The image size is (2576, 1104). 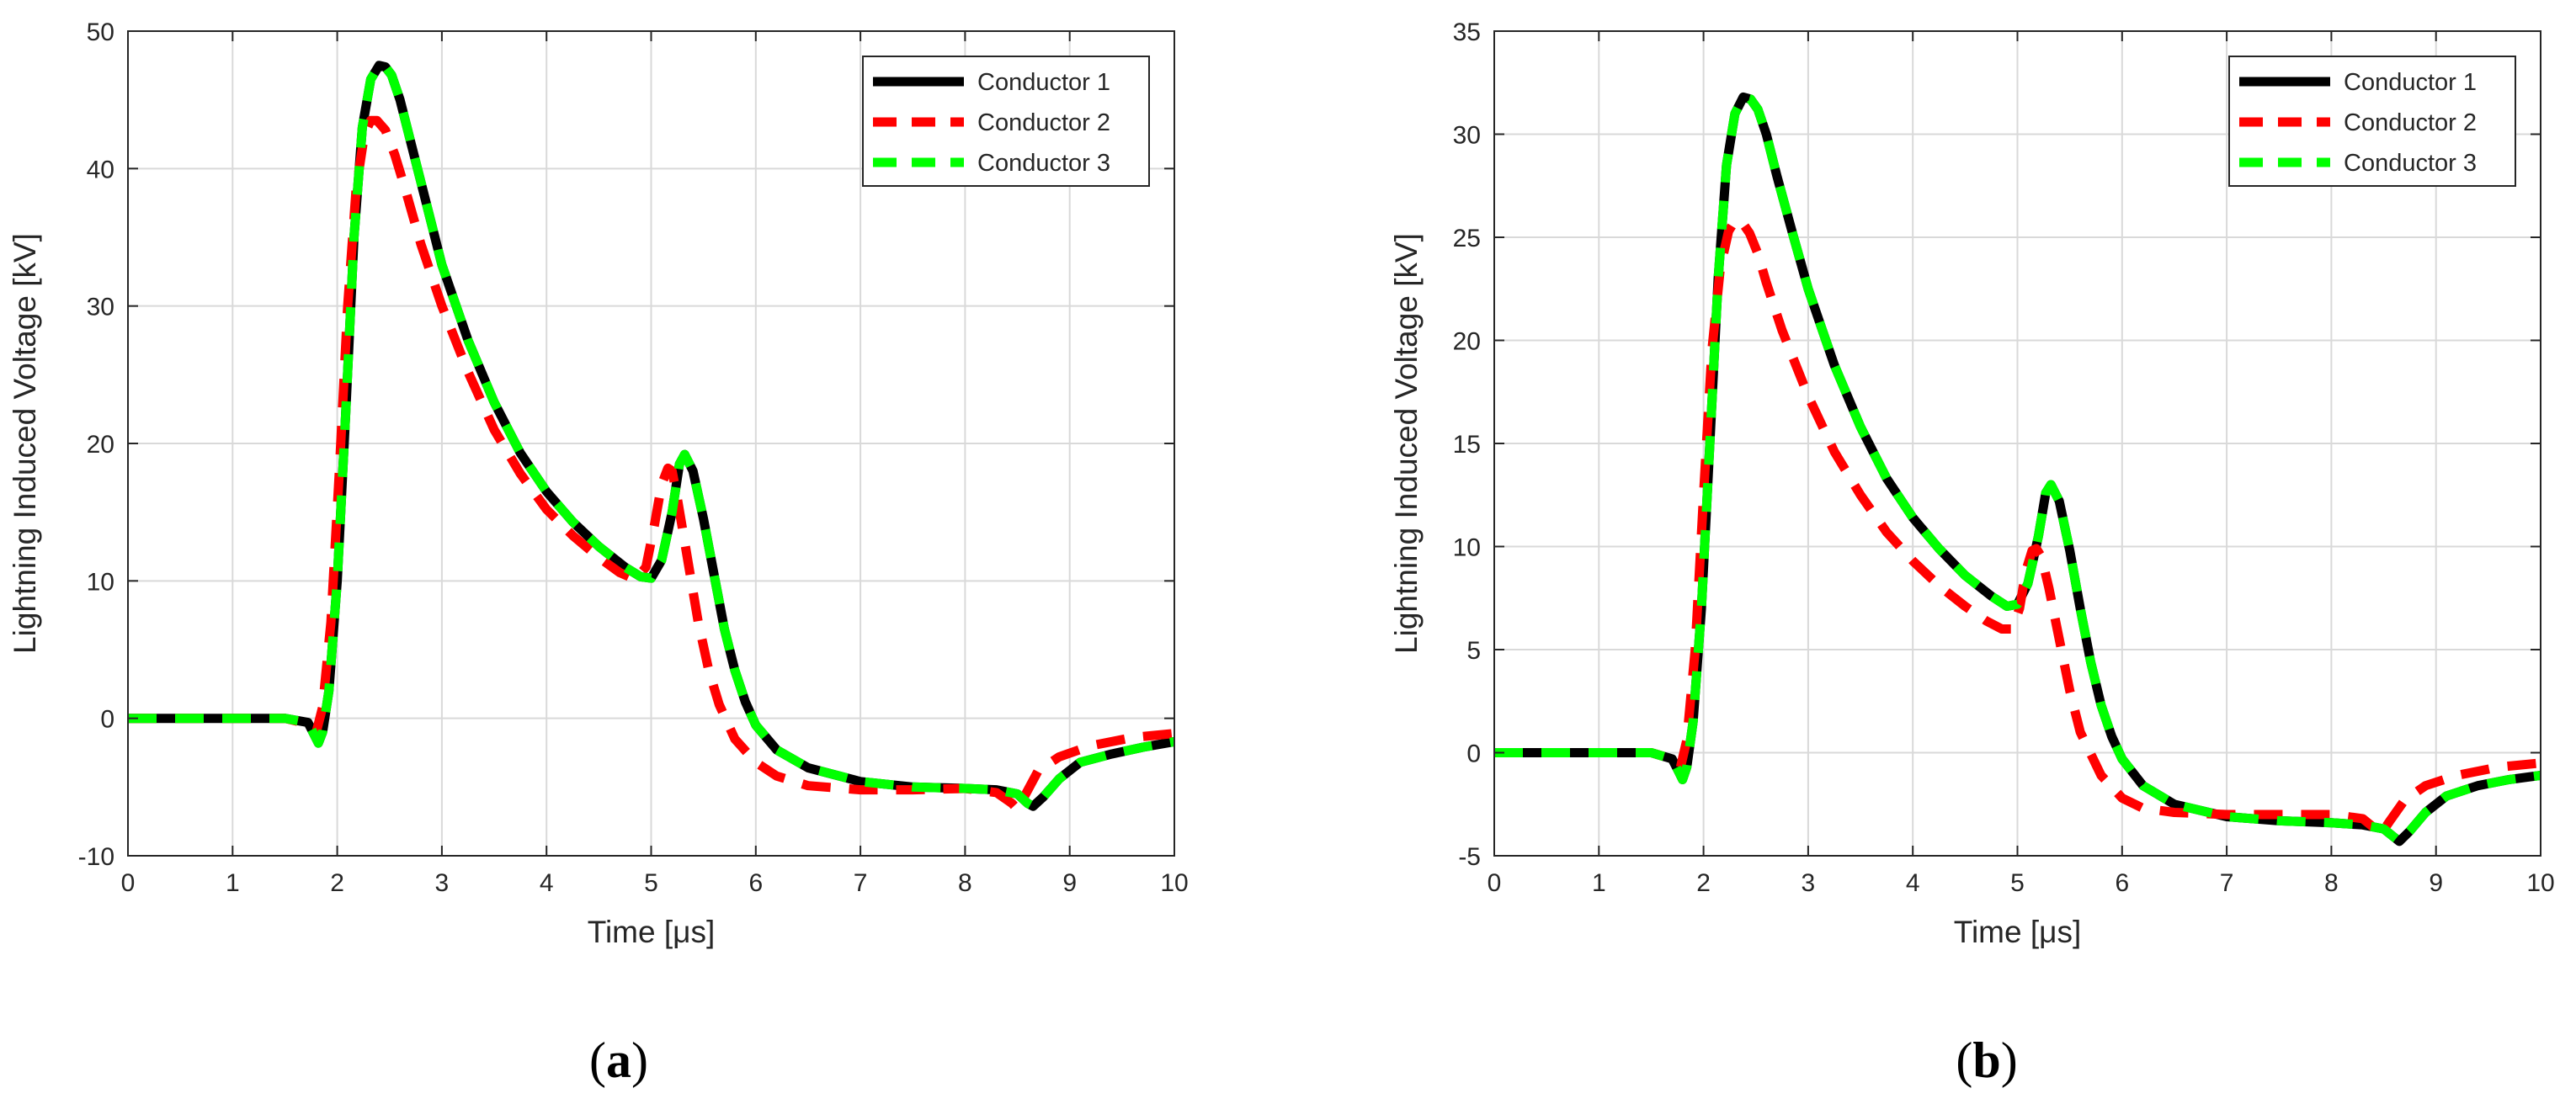 I want to click on x-tick-label-a: 9, so click(x=1069, y=883).